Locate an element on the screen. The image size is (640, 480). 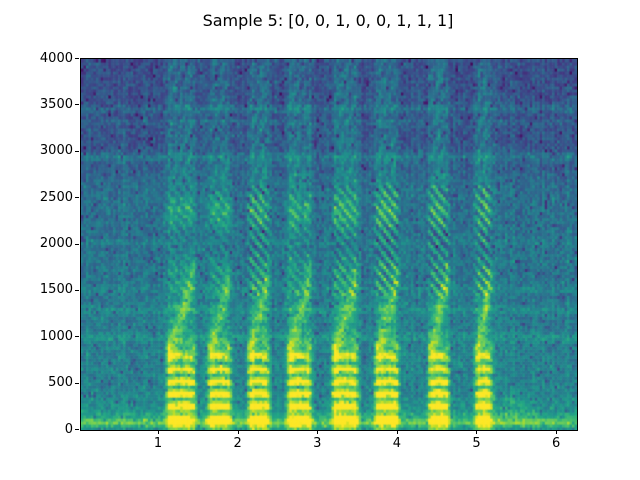
y-tick-label: 1500 is located at coordinates (56, 290).